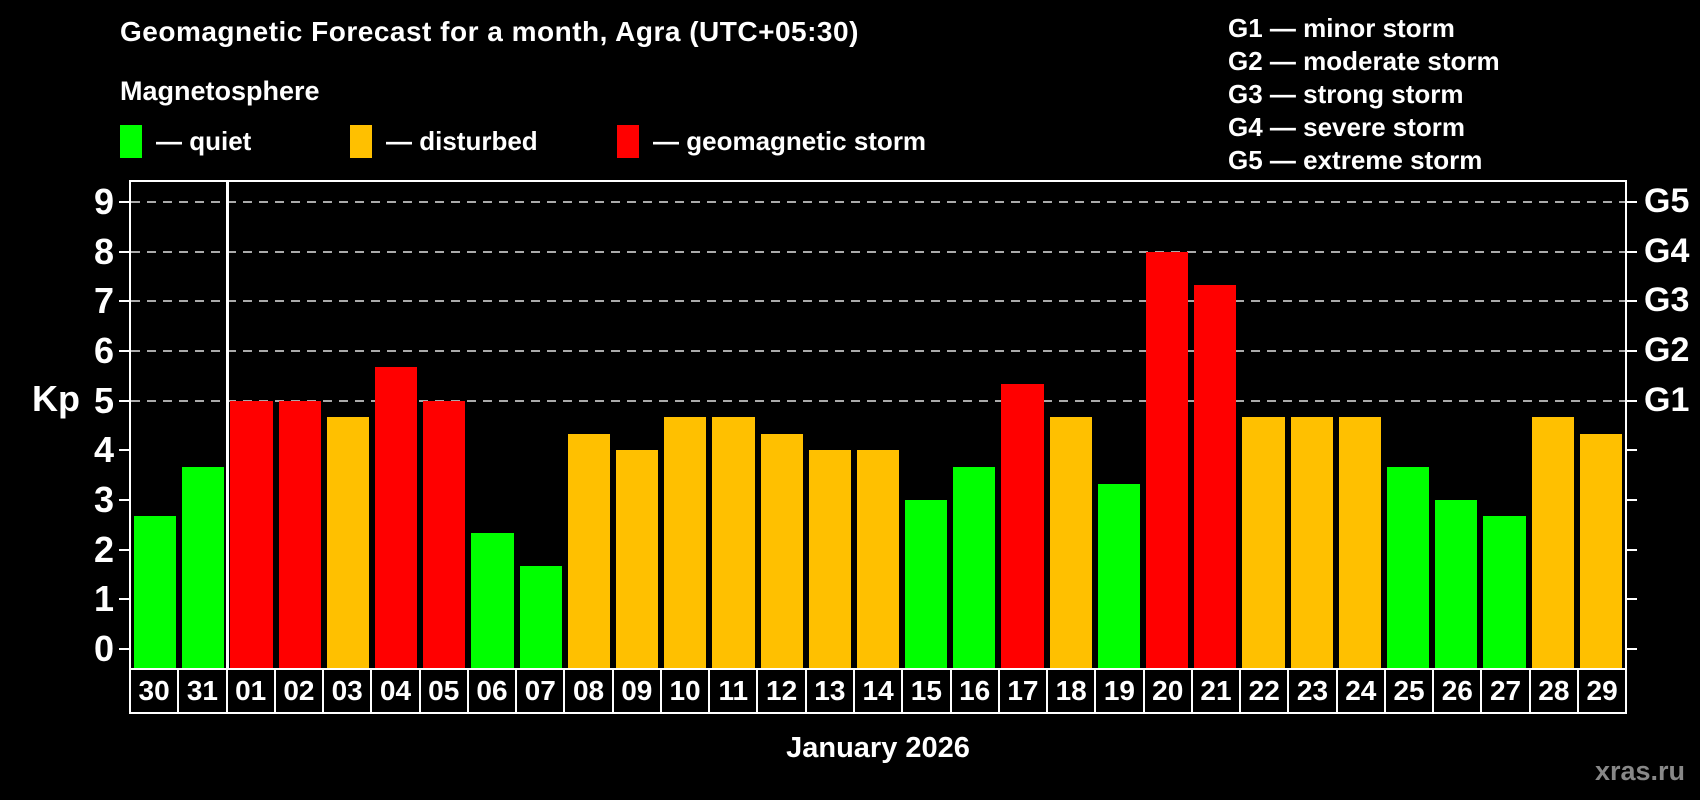 Image resolution: width=1700 pixels, height=800 pixels. I want to click on watermark-xras: xras.ru, so click(1639, 771).